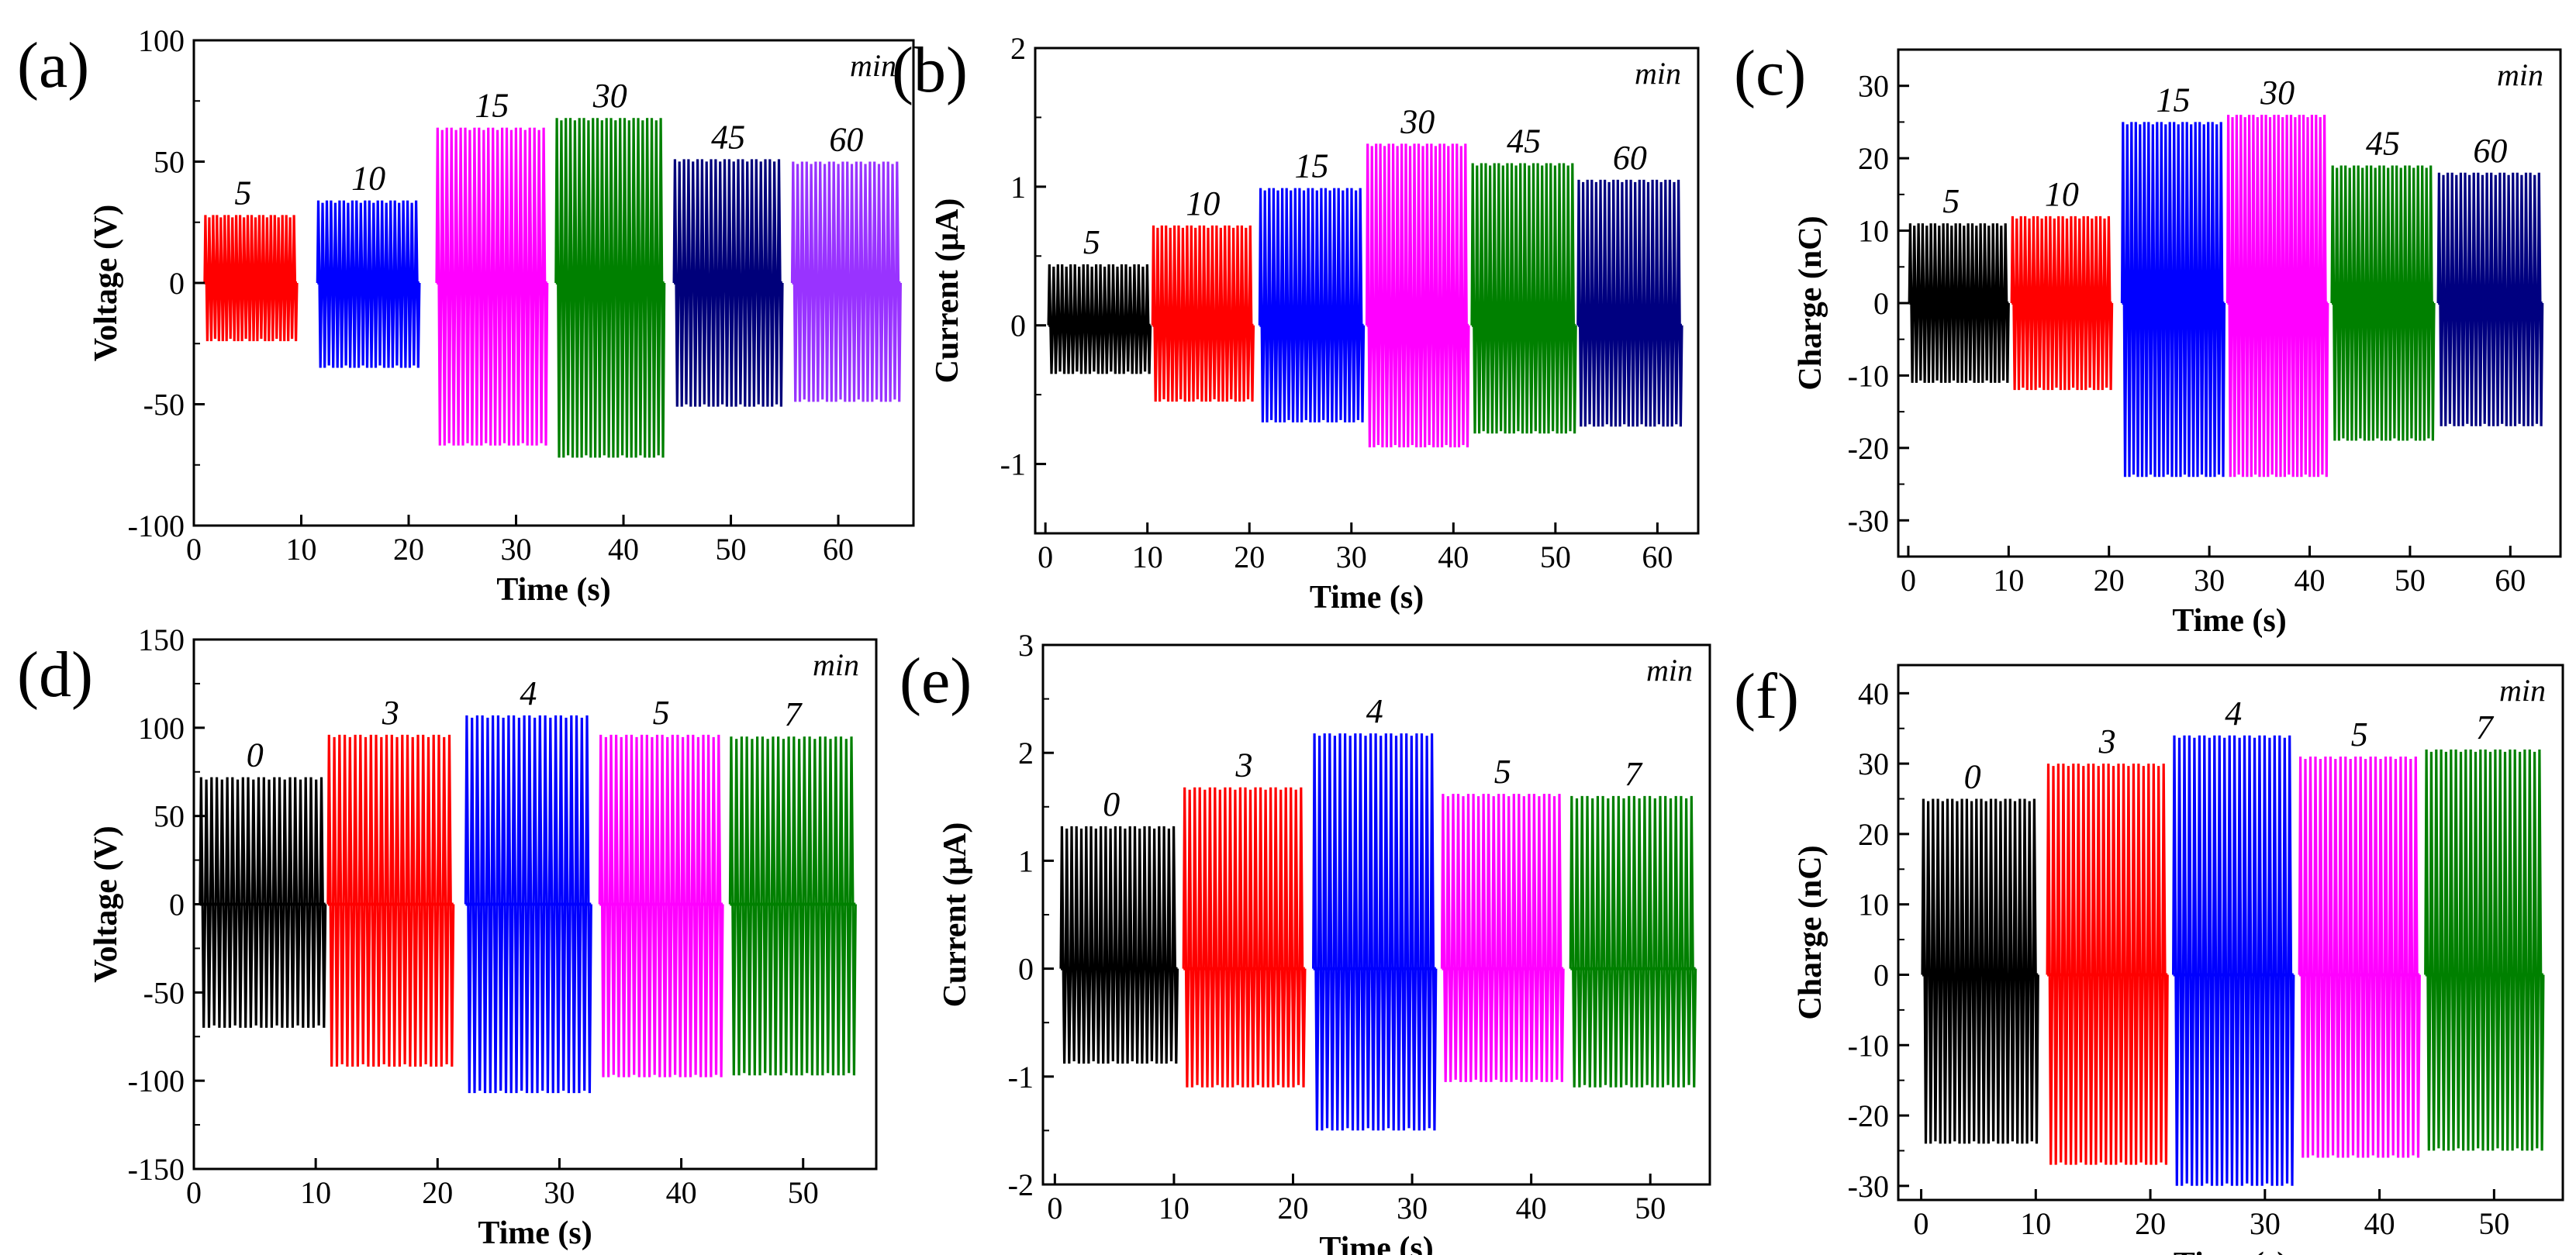  Describe the element at coordinates (161, 728) in the screenshot. I see `y-tick-label: 100` at that location.